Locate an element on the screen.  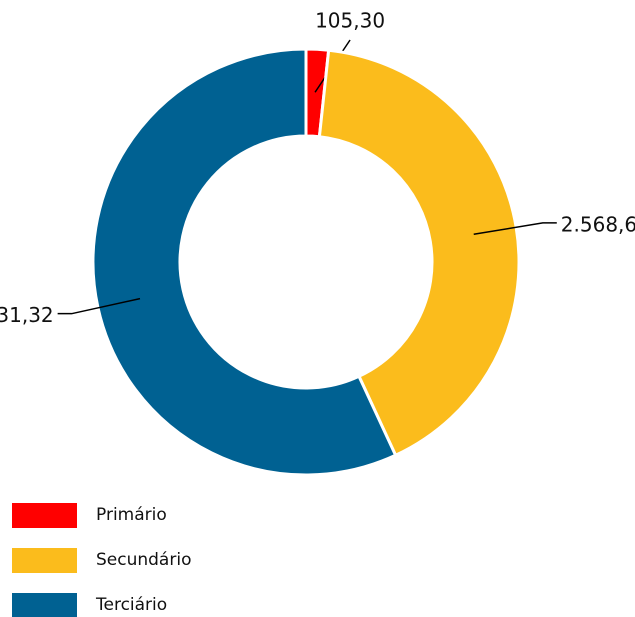
legend-label: Secundário is located at coordinates (143, 560).